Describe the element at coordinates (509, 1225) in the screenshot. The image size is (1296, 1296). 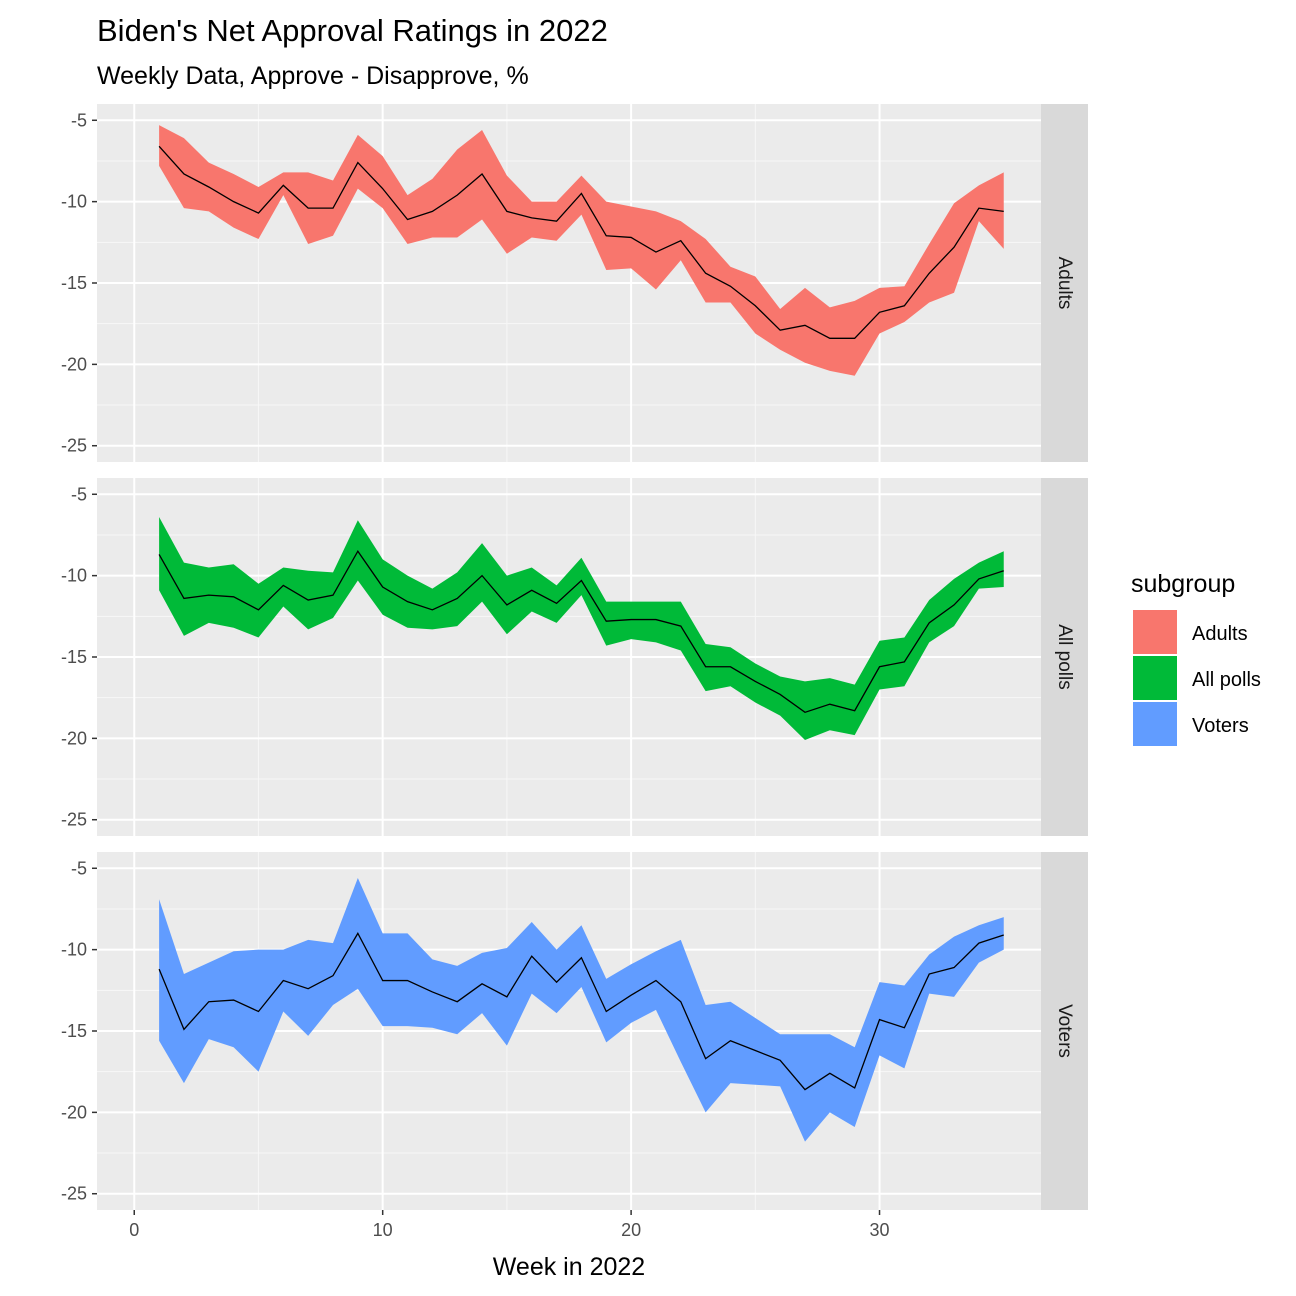
I see `x-axis: 0 10 20 30` at that location.